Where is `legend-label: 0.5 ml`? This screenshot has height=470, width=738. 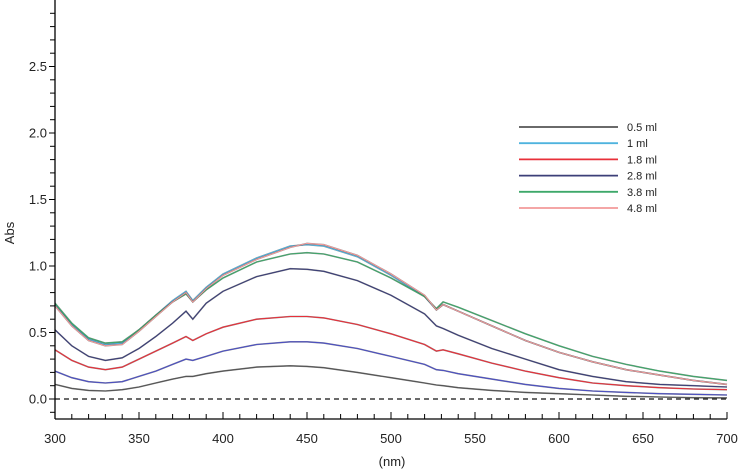 legend-label: 0.5 ml is located at coordinates (642, 128).